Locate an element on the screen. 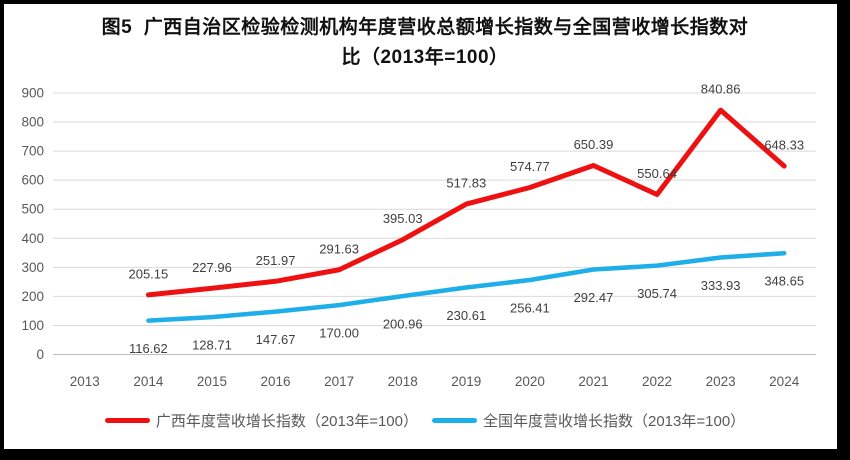 The height and width of the screenshot is (460, 850). data-label: 251.97 is located at coordinates (276, 260).